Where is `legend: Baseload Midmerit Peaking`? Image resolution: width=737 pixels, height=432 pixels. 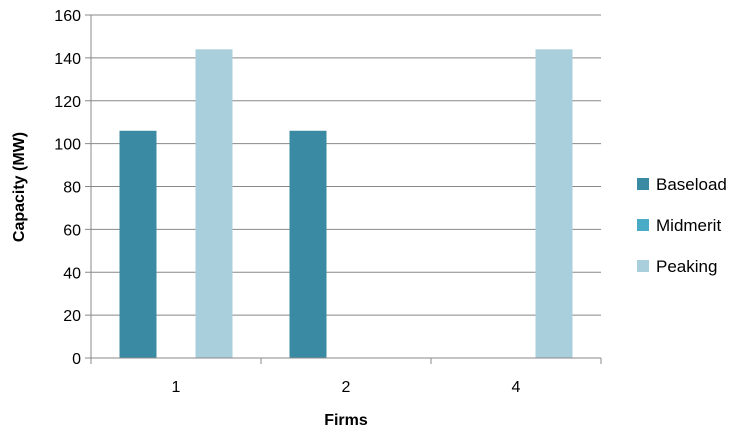 legend: Baseload Midmerit Peaking is located at coordinates (682, 225).